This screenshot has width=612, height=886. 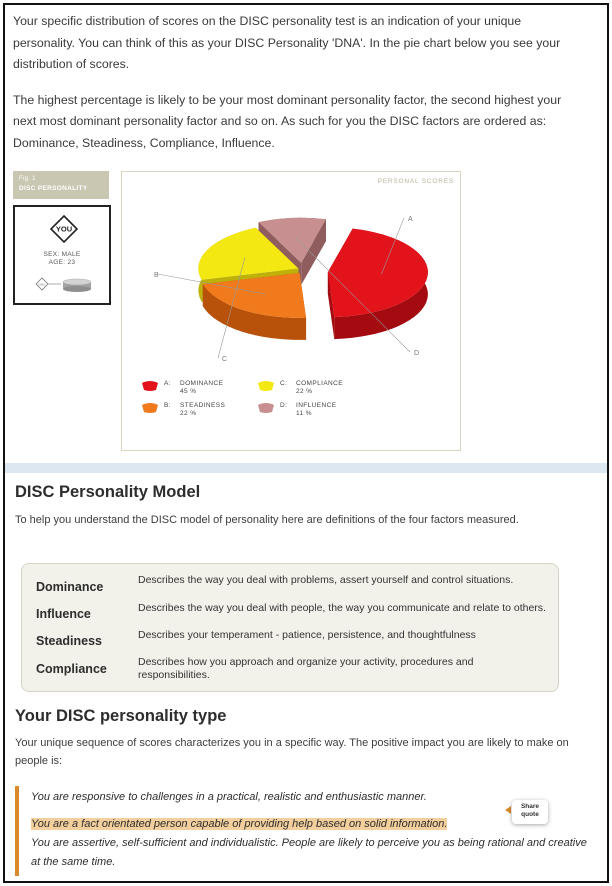 I want to click on profile-sex: SEX: MALE, so click(x=62, y=254).